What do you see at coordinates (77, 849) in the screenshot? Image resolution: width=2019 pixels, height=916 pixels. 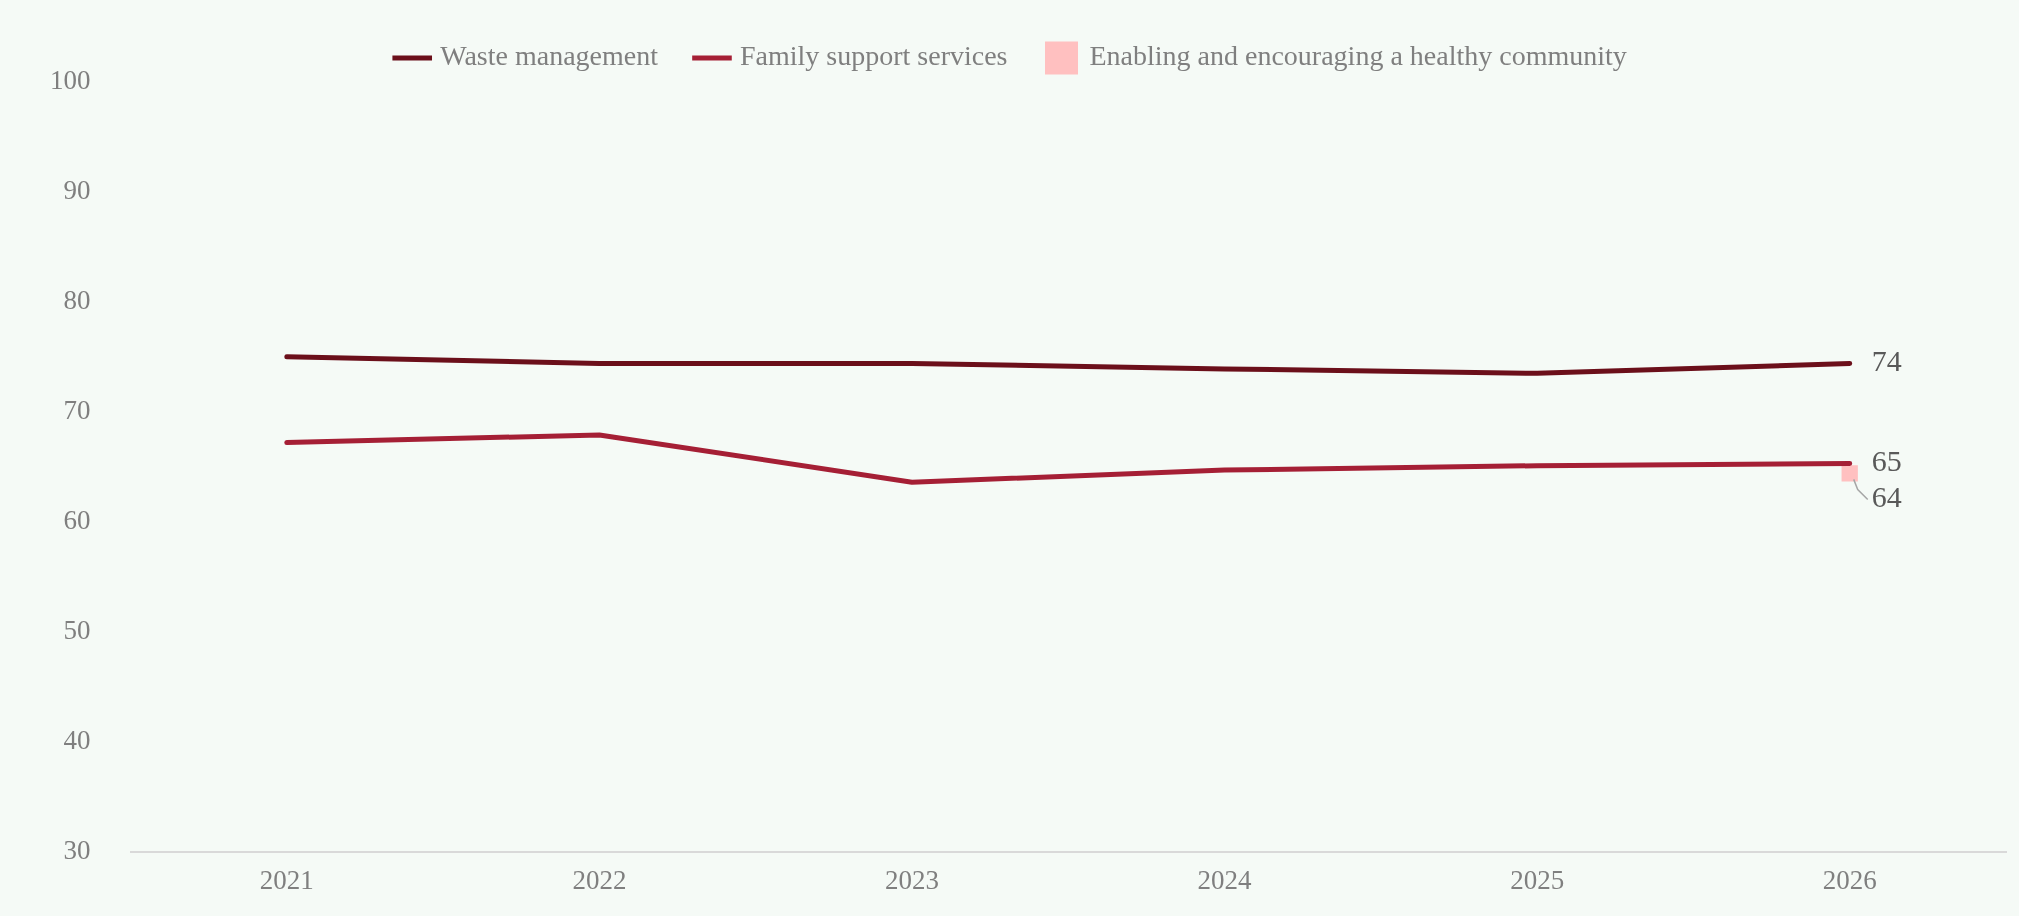 I see `y-tick-label: 30` at bounding box center [77, 849].